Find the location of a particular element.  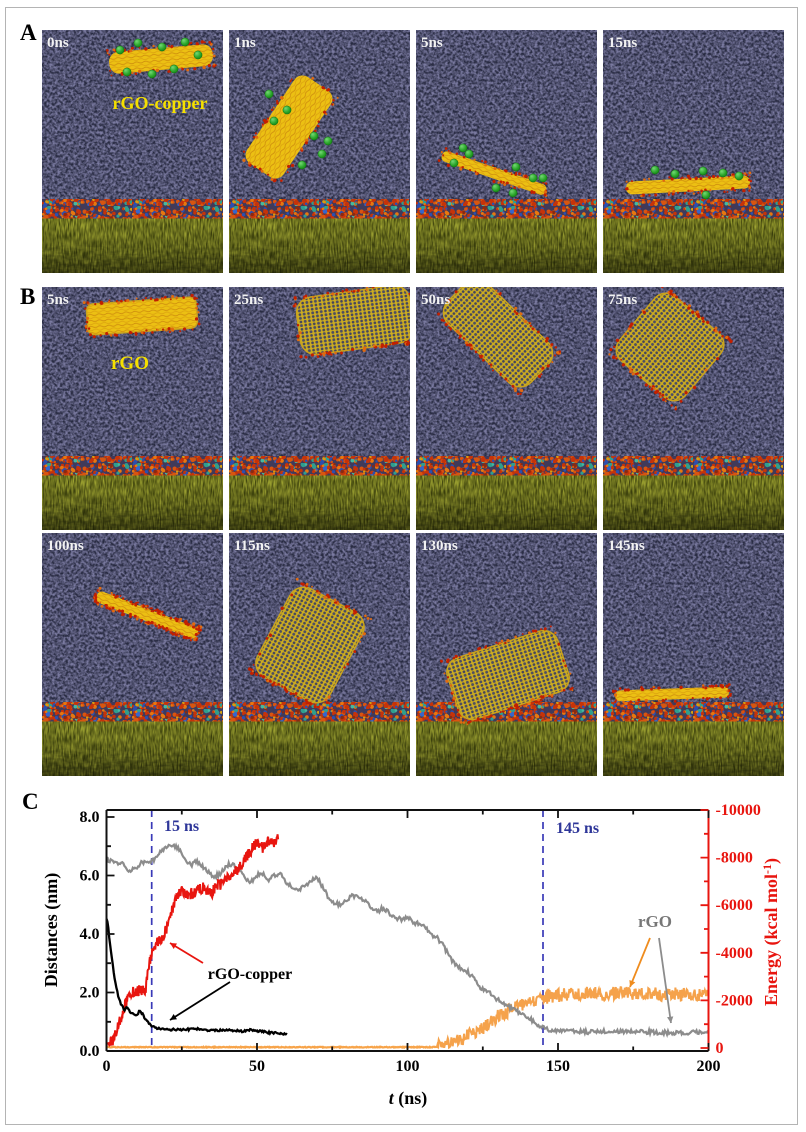

svg-text: 1ns is located at coordinates (245, 43).